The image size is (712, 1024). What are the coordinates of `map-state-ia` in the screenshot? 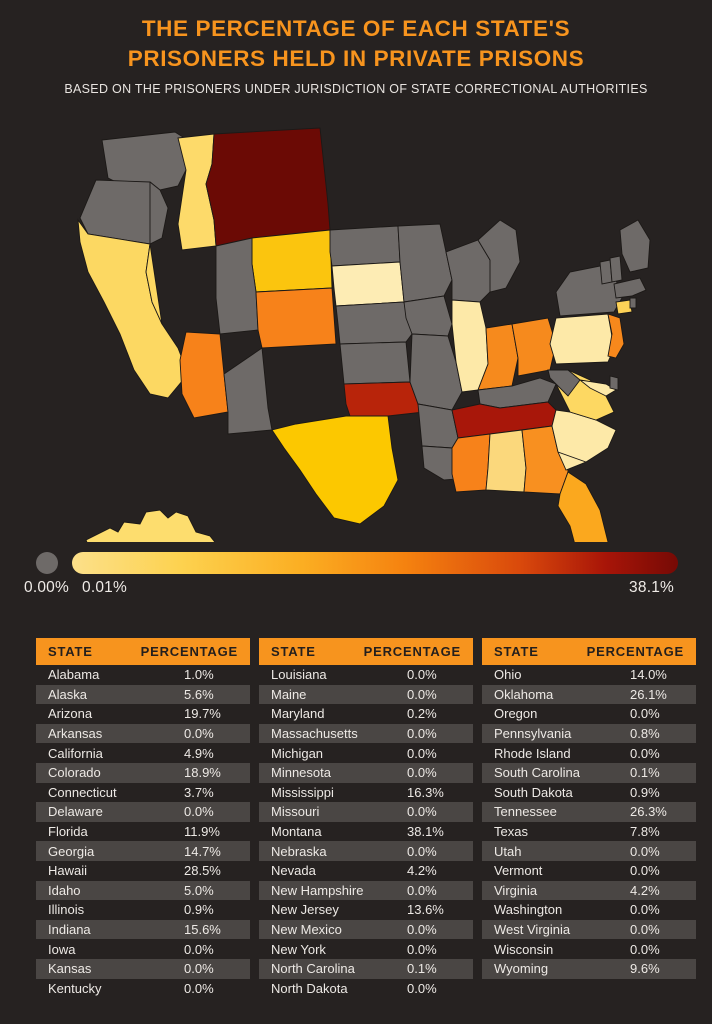 It's located at (428, 316).